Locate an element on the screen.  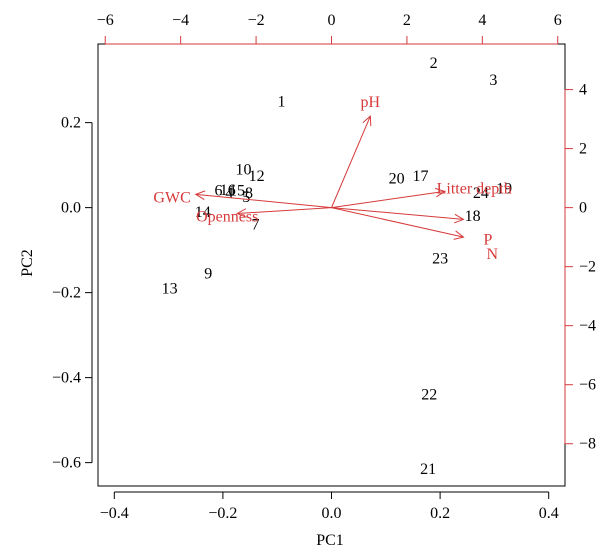
observation-label: 4 is located at coordinates (229, 193).